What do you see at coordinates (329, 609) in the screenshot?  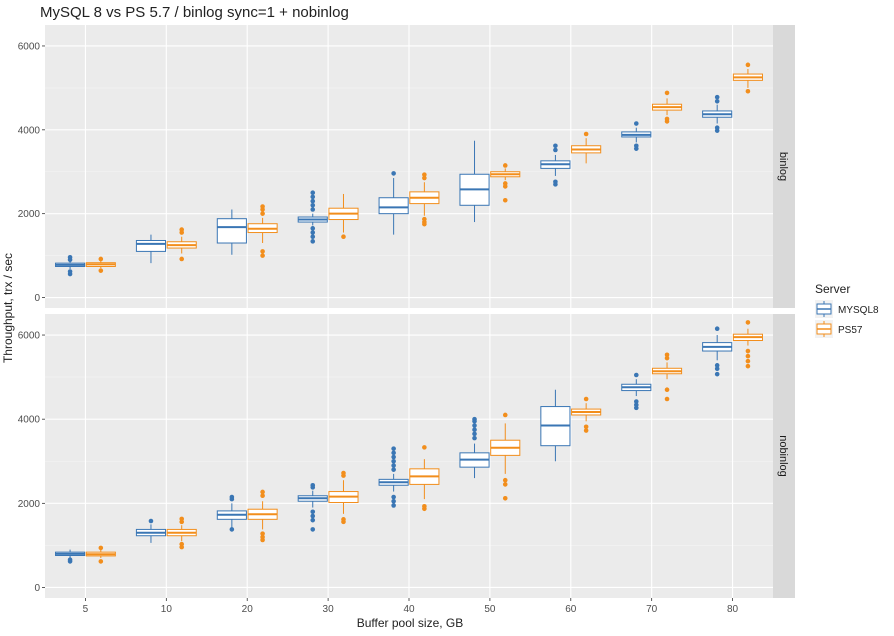 I see `x-tick-label: 30` at bounding box center [329, 609].